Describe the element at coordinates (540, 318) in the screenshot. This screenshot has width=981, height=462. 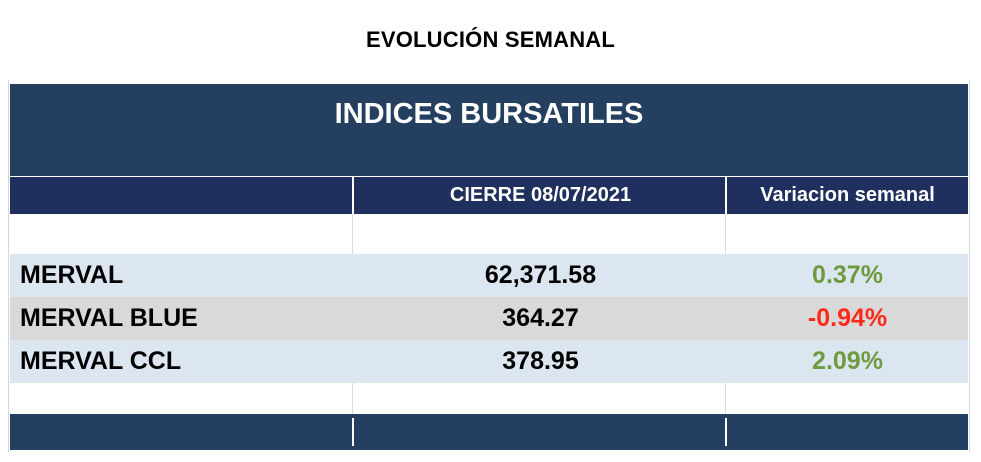
I see `close-value: 364.27` at that location.